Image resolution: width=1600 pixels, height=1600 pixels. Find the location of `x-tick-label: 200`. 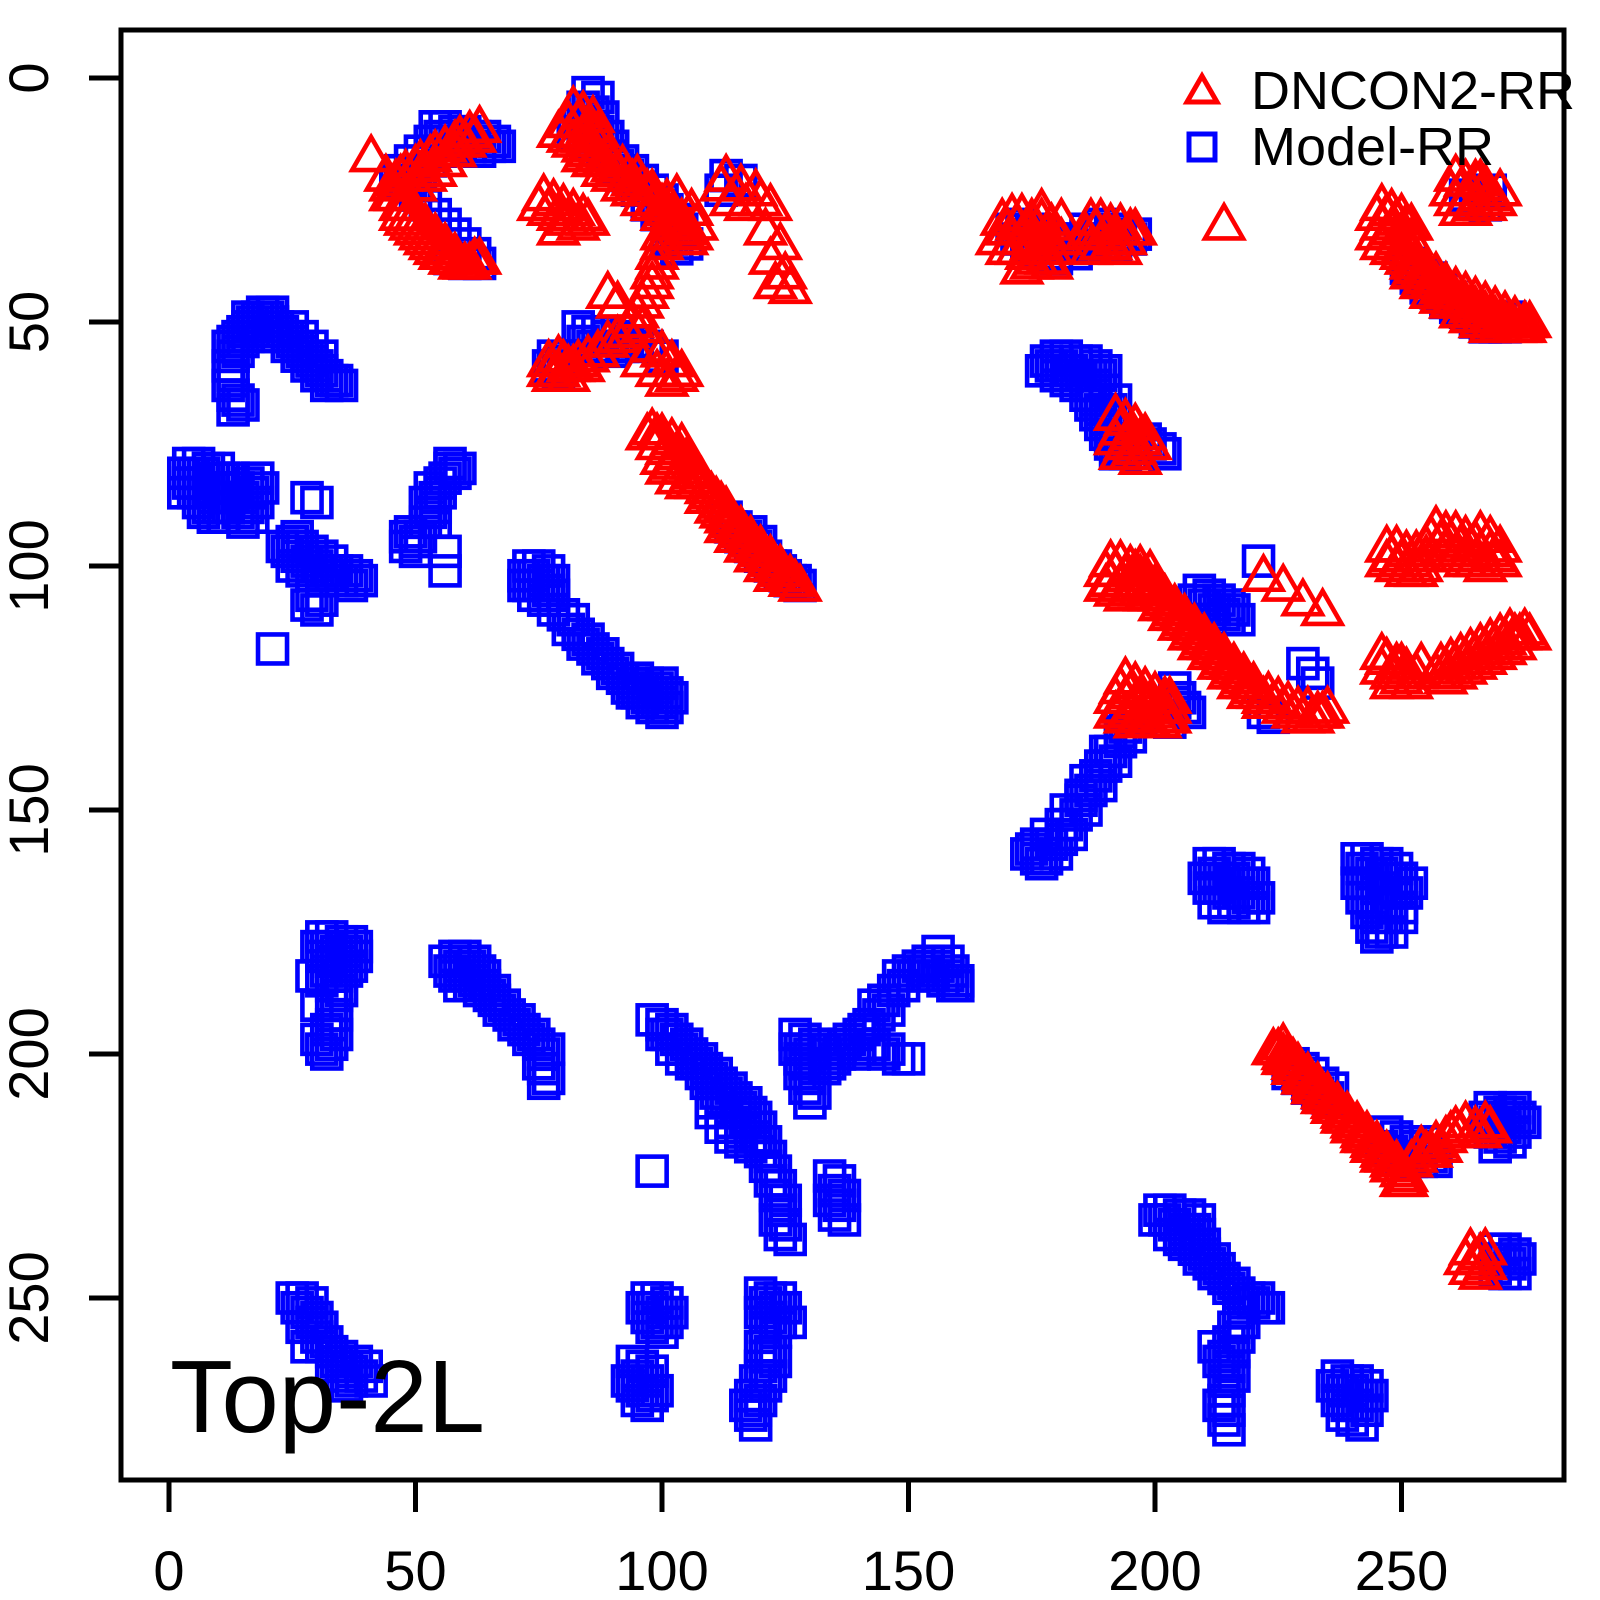

x-tick-label: 200 is located at coordinates (1154, 1569).